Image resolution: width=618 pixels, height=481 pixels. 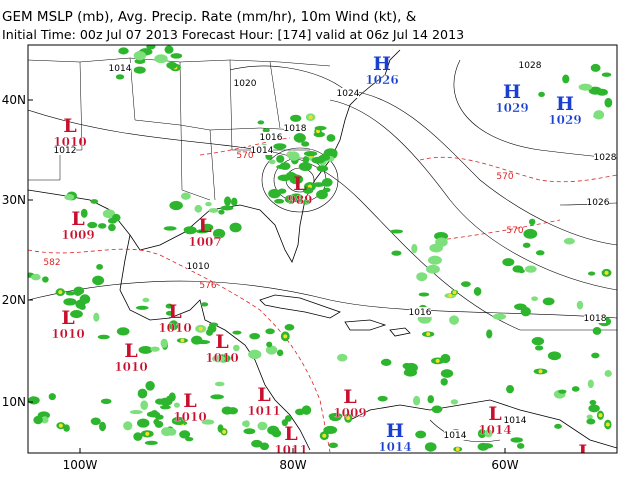 I want to click on lat-label: 40N, so click(x=14, y=100).